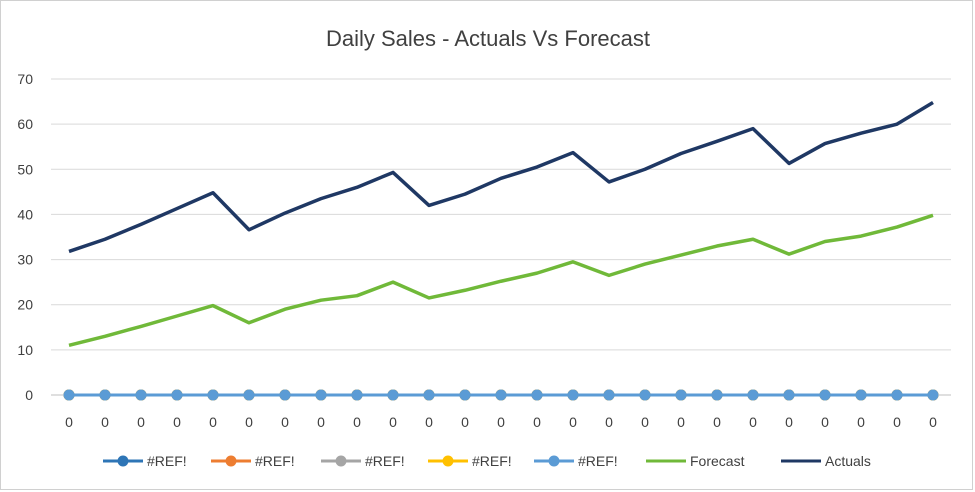 The image size is (975, 492). Describe the element at coordinates (25, 79) in the screenshot. I see `y-tick-label: 70` at that location.